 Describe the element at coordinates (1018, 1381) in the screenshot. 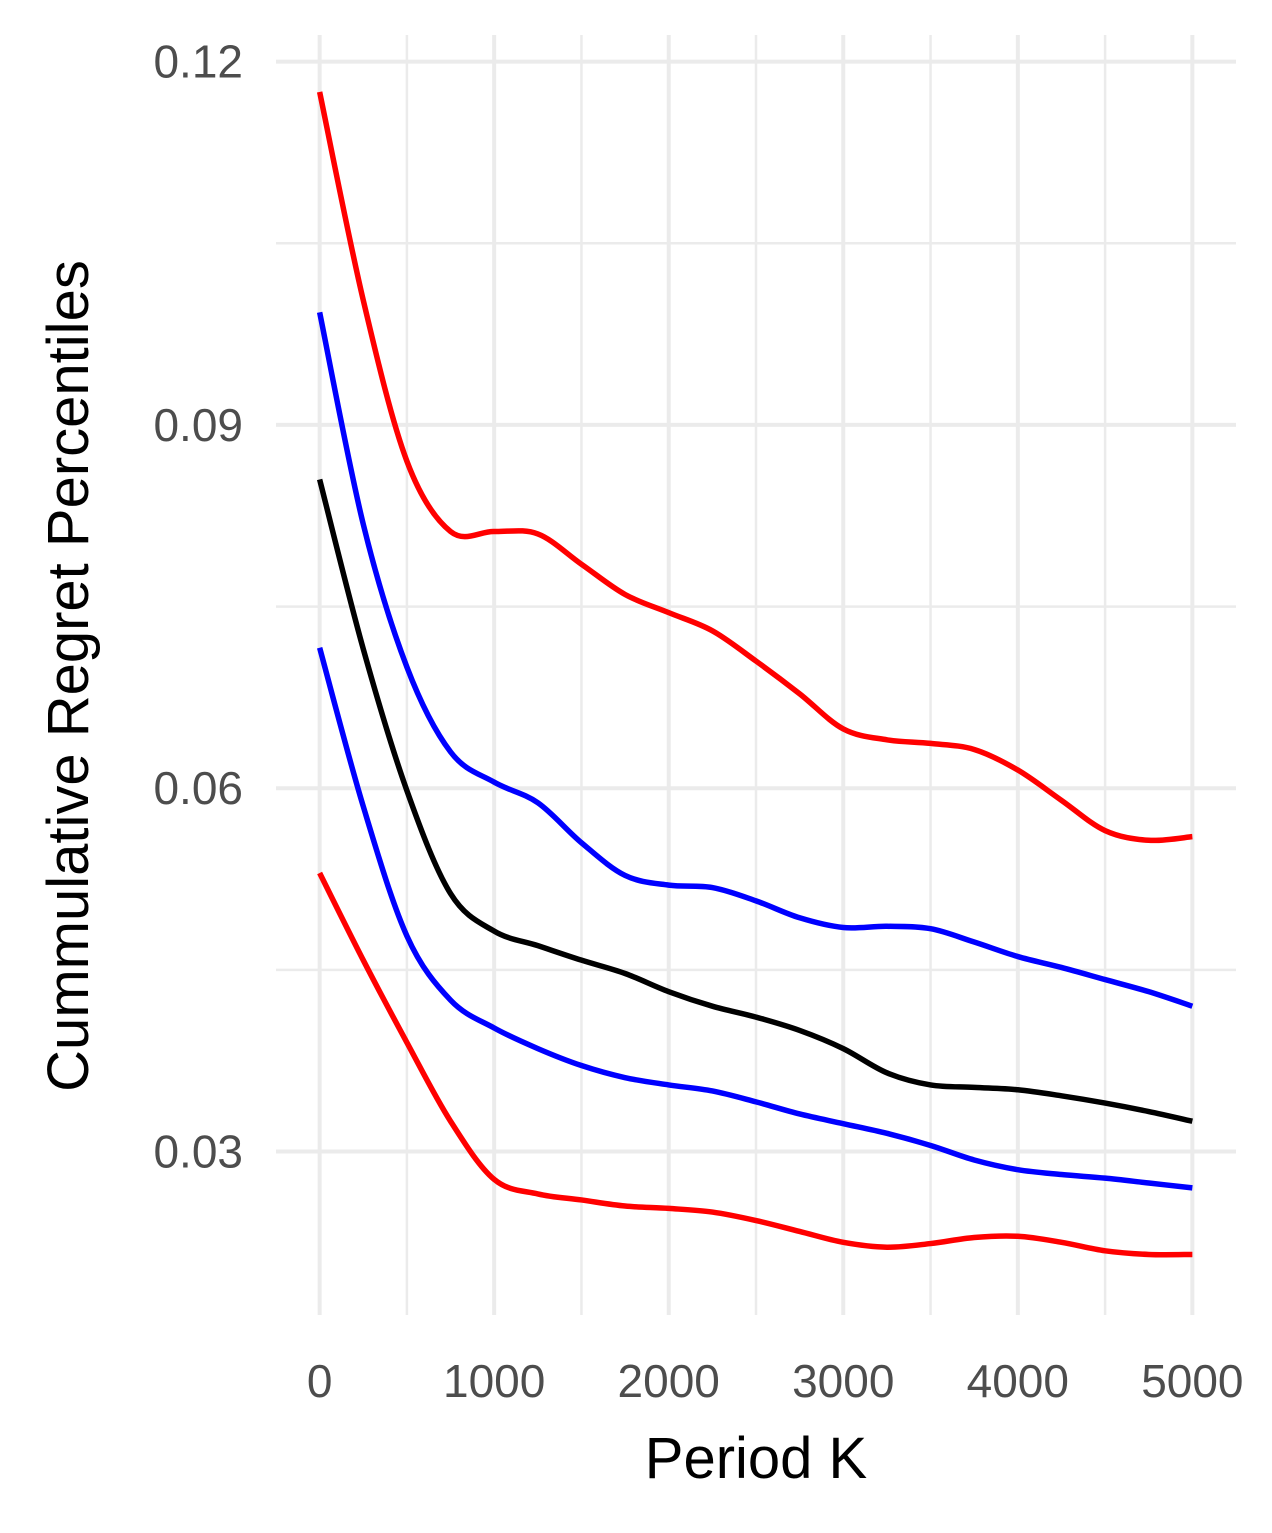

I see `x-tick-label: 4000` at that location.